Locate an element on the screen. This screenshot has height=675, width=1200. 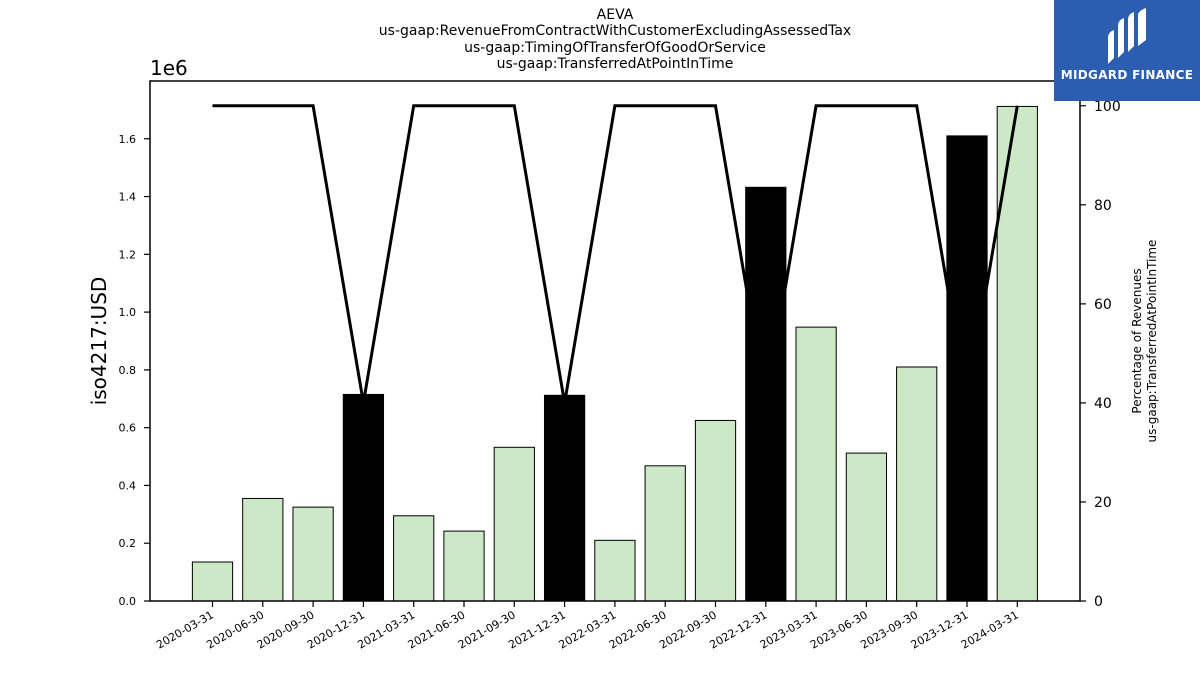
y-tick-label: 1.4 is located at coordinates (128, 197).